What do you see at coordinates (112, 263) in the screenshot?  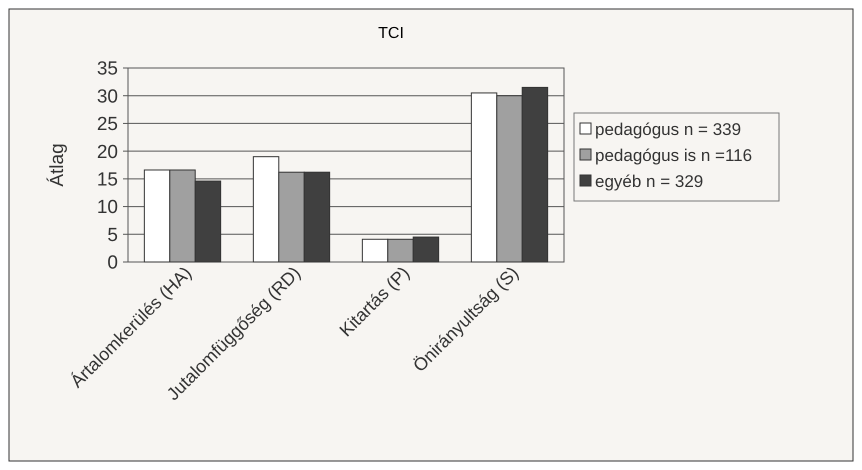 I see `y-tick-label: 0` at bounding box center [112, 263].